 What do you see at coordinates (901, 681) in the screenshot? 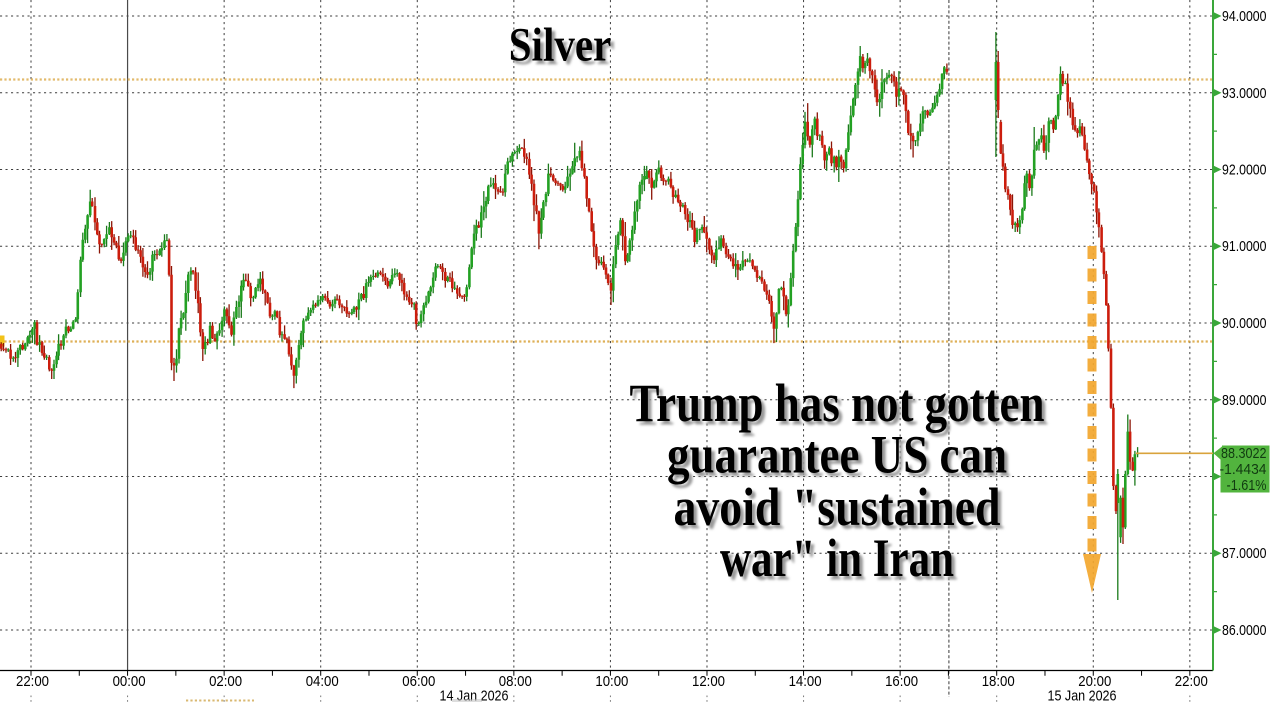
I see `svg-text: 16:00` at bounding box center [901, 681].